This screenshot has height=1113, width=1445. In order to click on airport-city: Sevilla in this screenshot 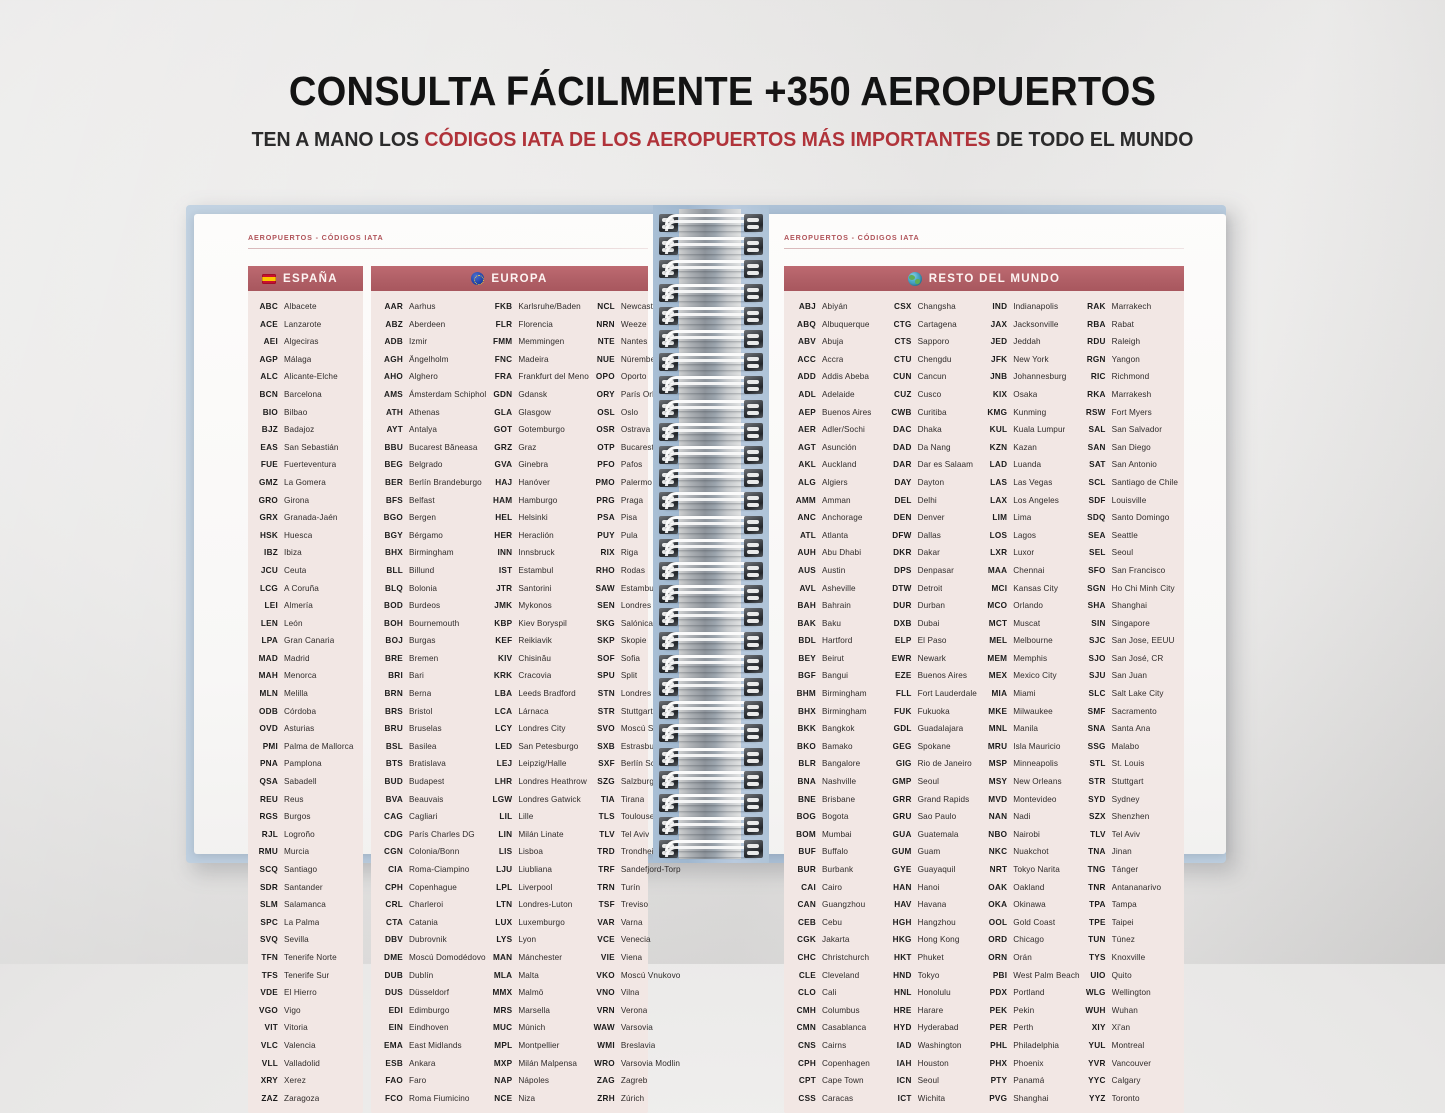, I will do `click(296, 940)`.